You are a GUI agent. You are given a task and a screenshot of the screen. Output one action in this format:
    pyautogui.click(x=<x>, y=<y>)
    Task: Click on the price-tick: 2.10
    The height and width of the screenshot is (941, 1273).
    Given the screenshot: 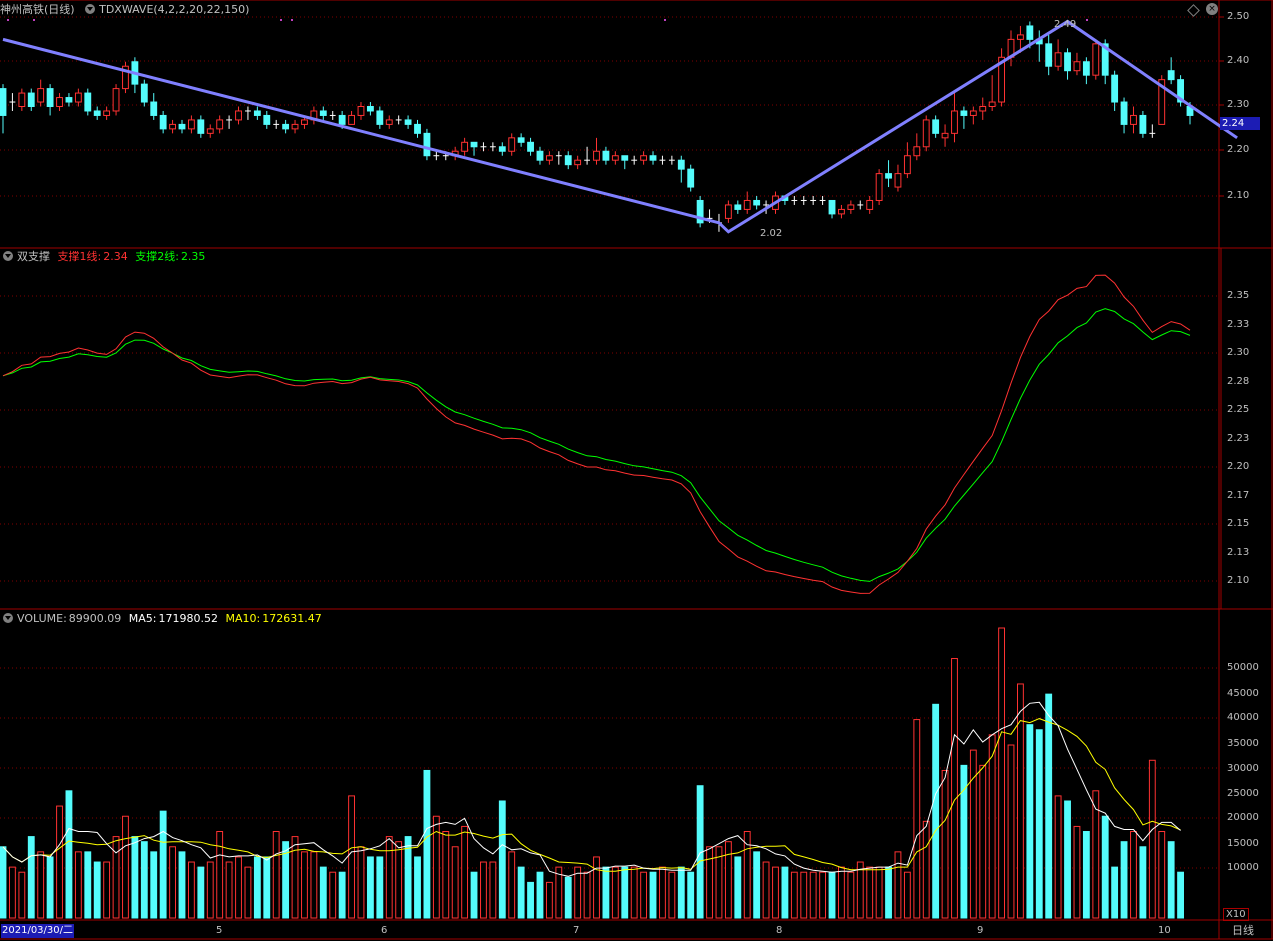 What is the action you would take?
    pyautogui.click(x=1238, y=195)
    